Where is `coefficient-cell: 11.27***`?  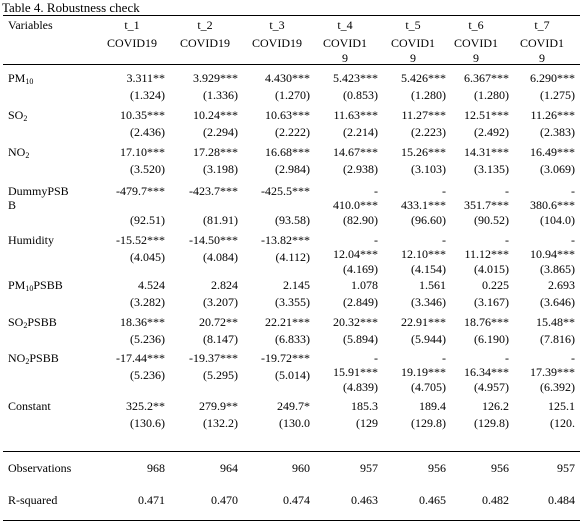
coefficient-cell: 11.27*** is located at coordinates (423, 115).